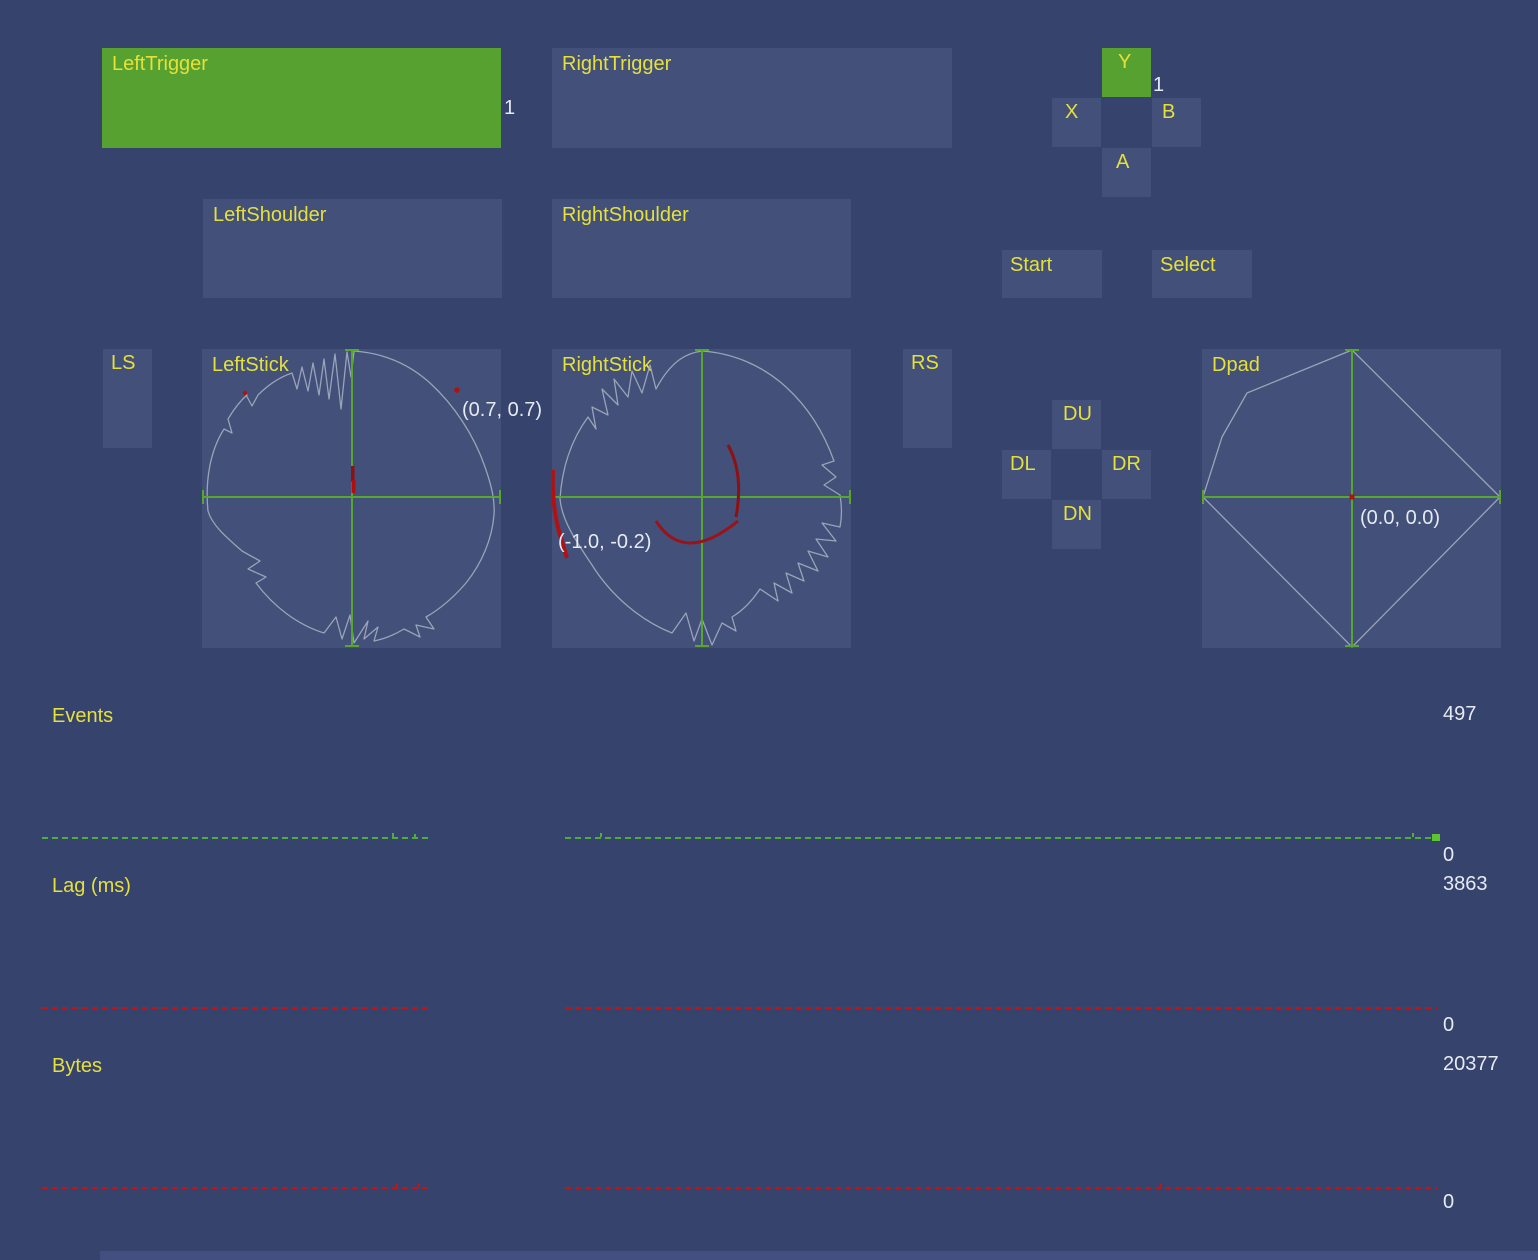  I want to click on dpad-down-indicator: DN, so click(1076, 524).